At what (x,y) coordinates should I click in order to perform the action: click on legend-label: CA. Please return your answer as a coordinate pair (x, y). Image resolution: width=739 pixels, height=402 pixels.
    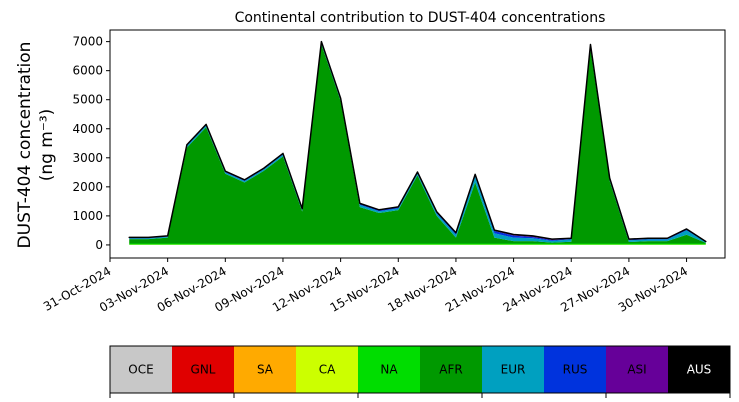
    Looking at the image, I should click on (327, 370).